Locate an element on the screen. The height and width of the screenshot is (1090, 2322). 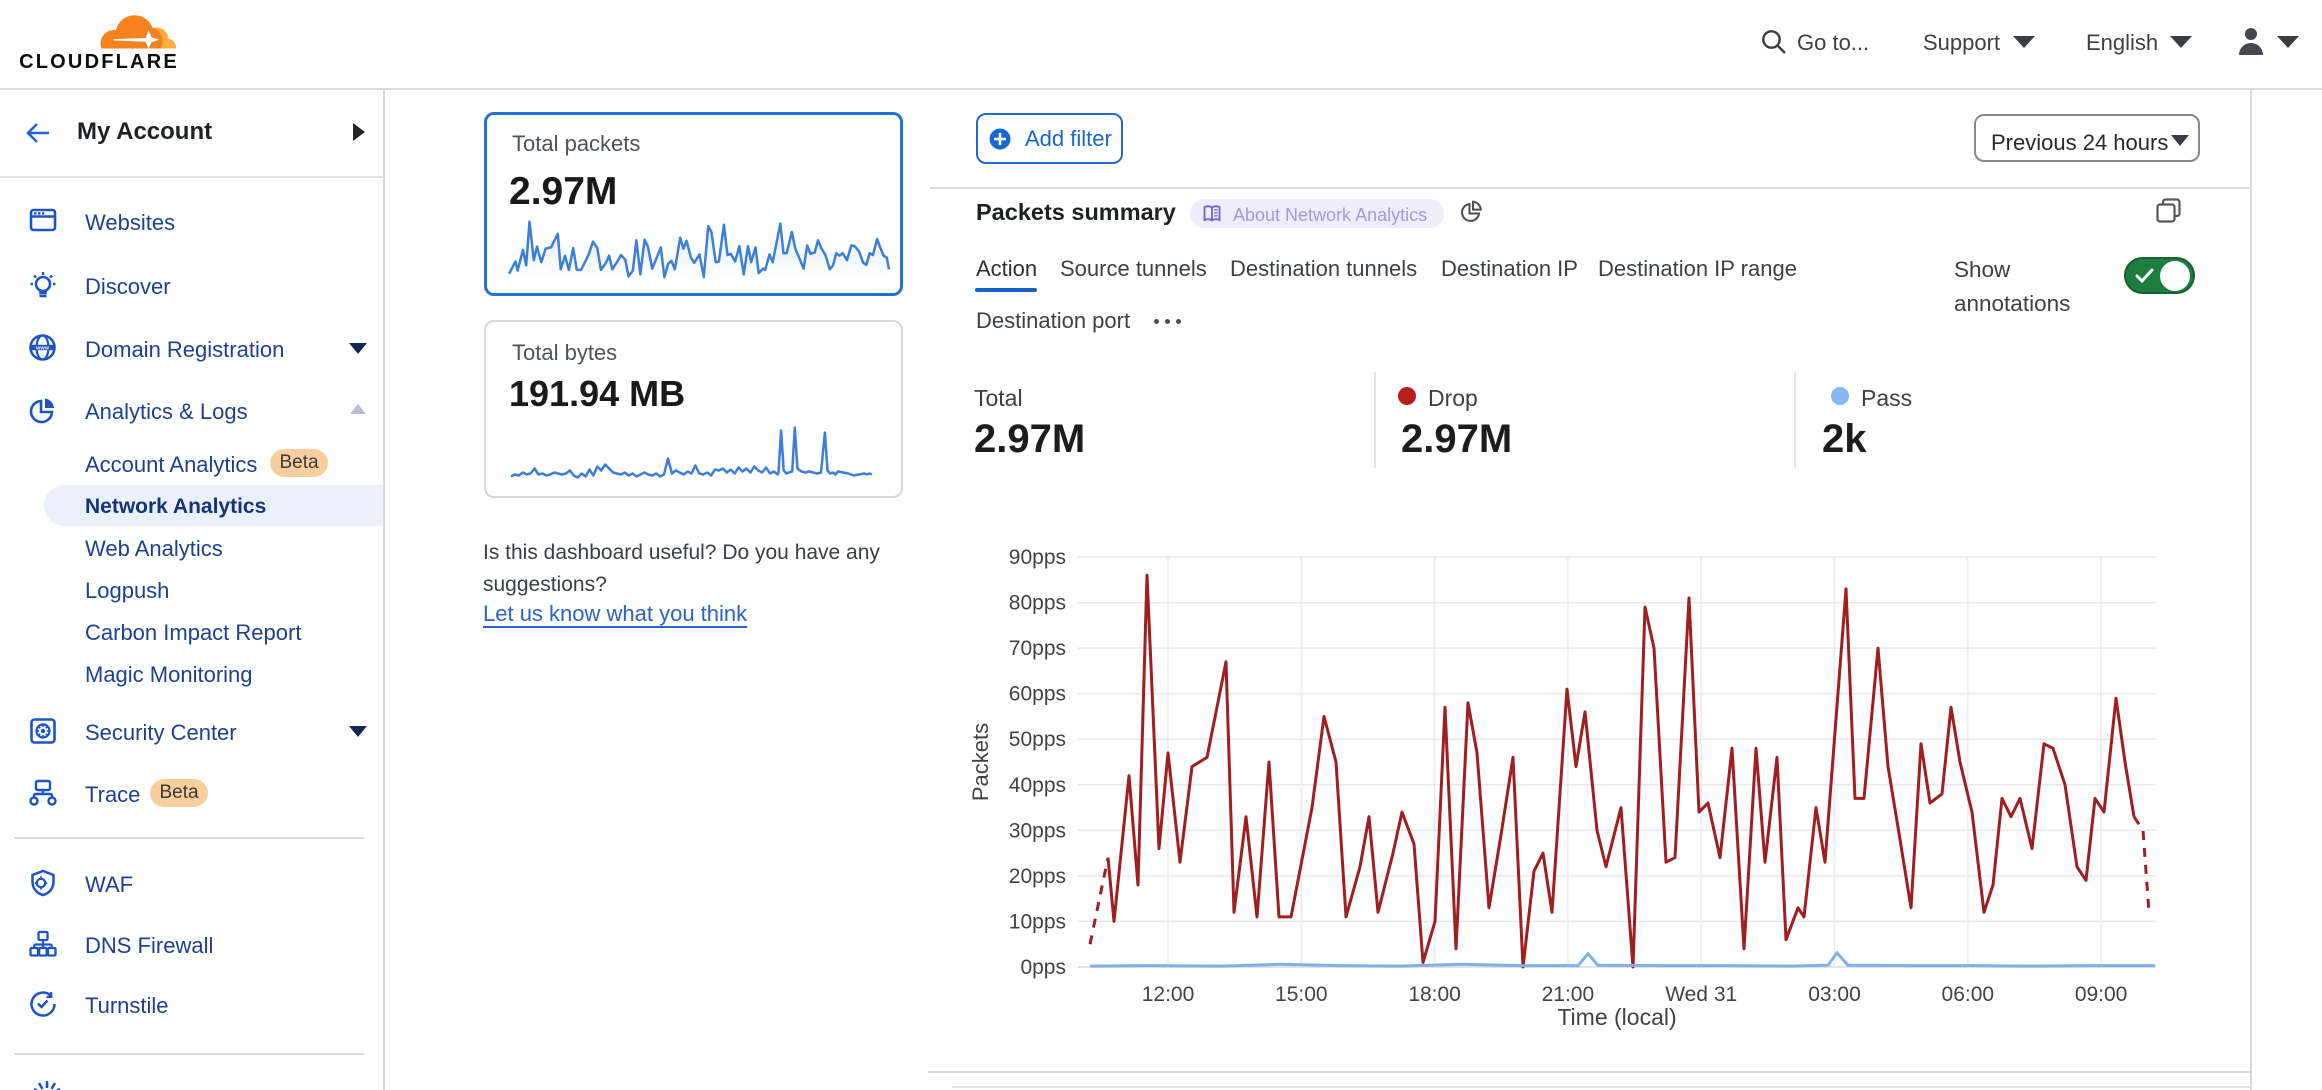
svg-text: Packets is located at coordinates (980, 762).